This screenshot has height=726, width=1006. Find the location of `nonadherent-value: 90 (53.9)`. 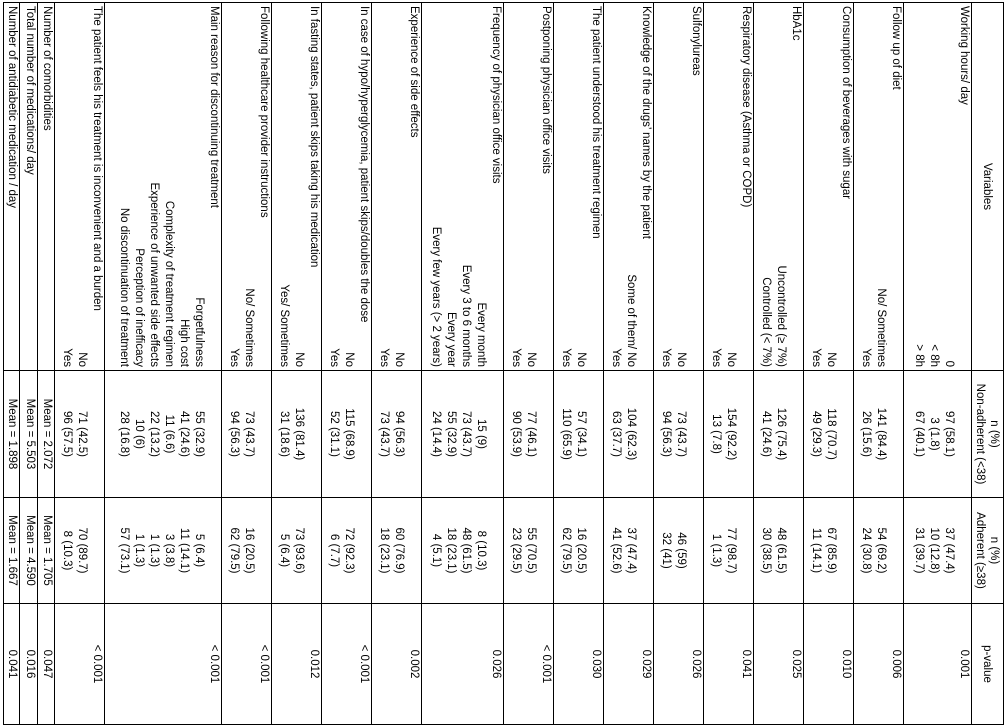

nonadherent-value: 90 (53.9) is located at coordinates (516, 434).